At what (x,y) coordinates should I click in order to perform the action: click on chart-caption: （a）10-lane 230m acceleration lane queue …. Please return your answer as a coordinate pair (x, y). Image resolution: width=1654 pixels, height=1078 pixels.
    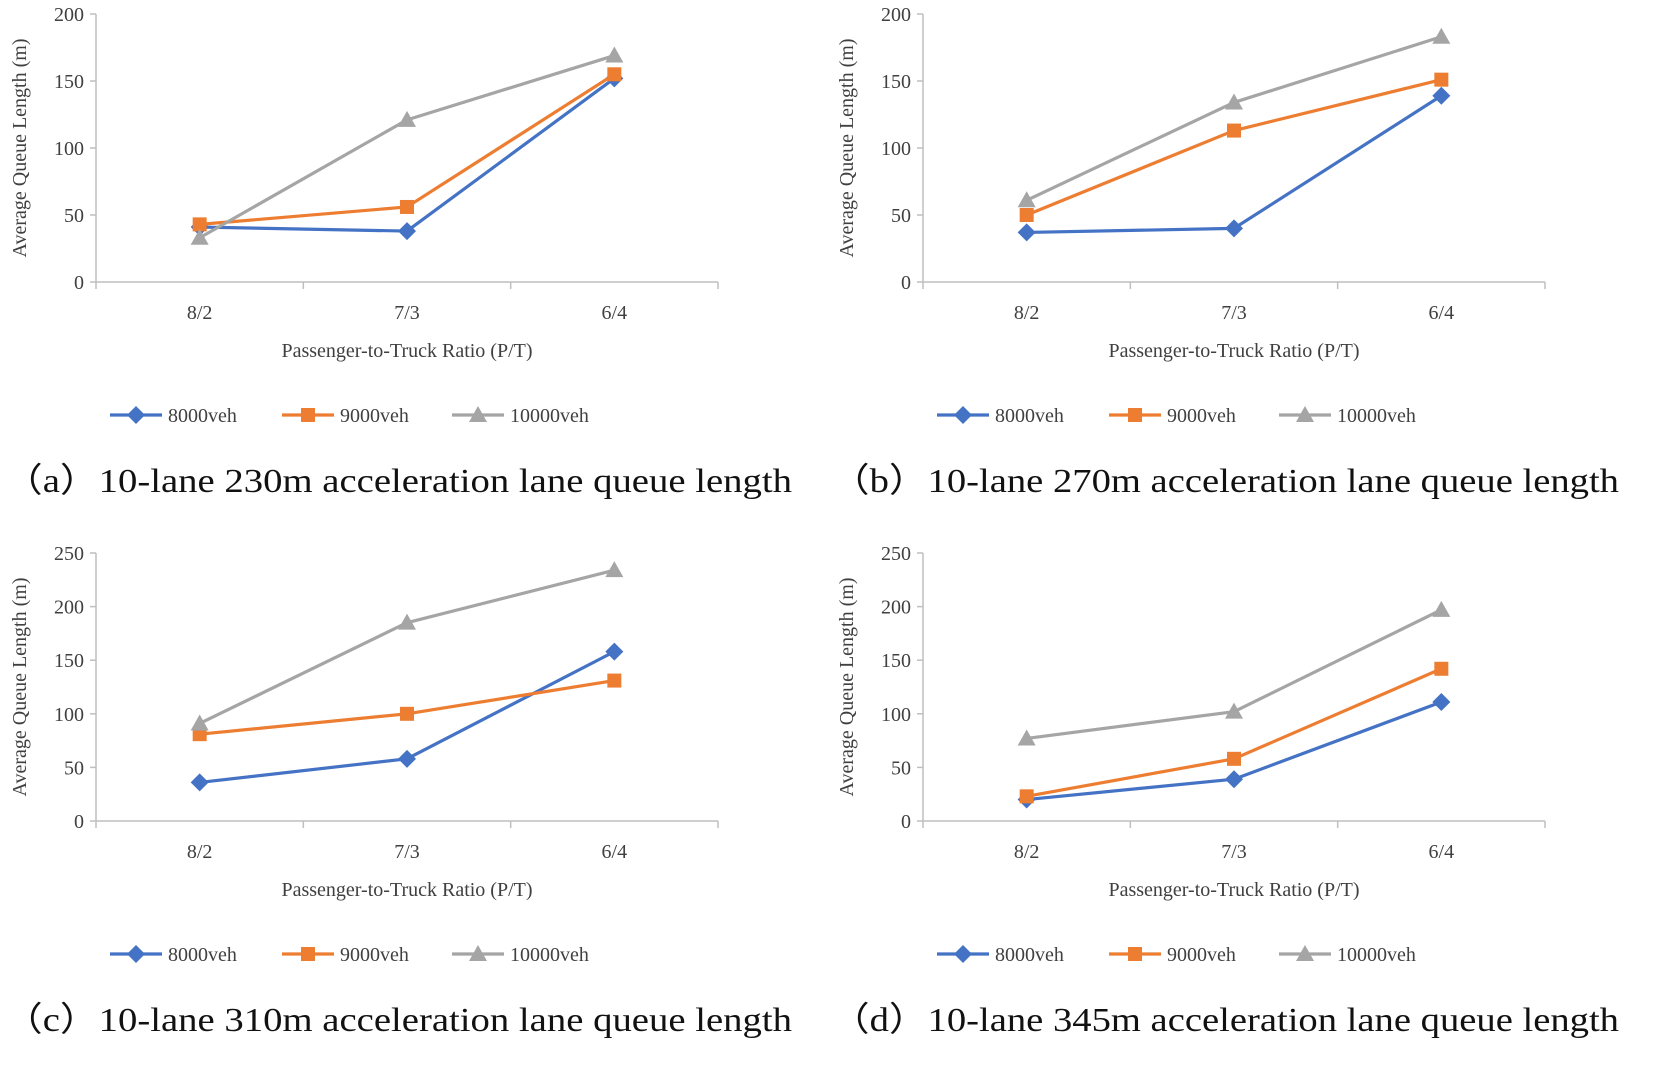
    Looking at the image, I should click on (398, 481).